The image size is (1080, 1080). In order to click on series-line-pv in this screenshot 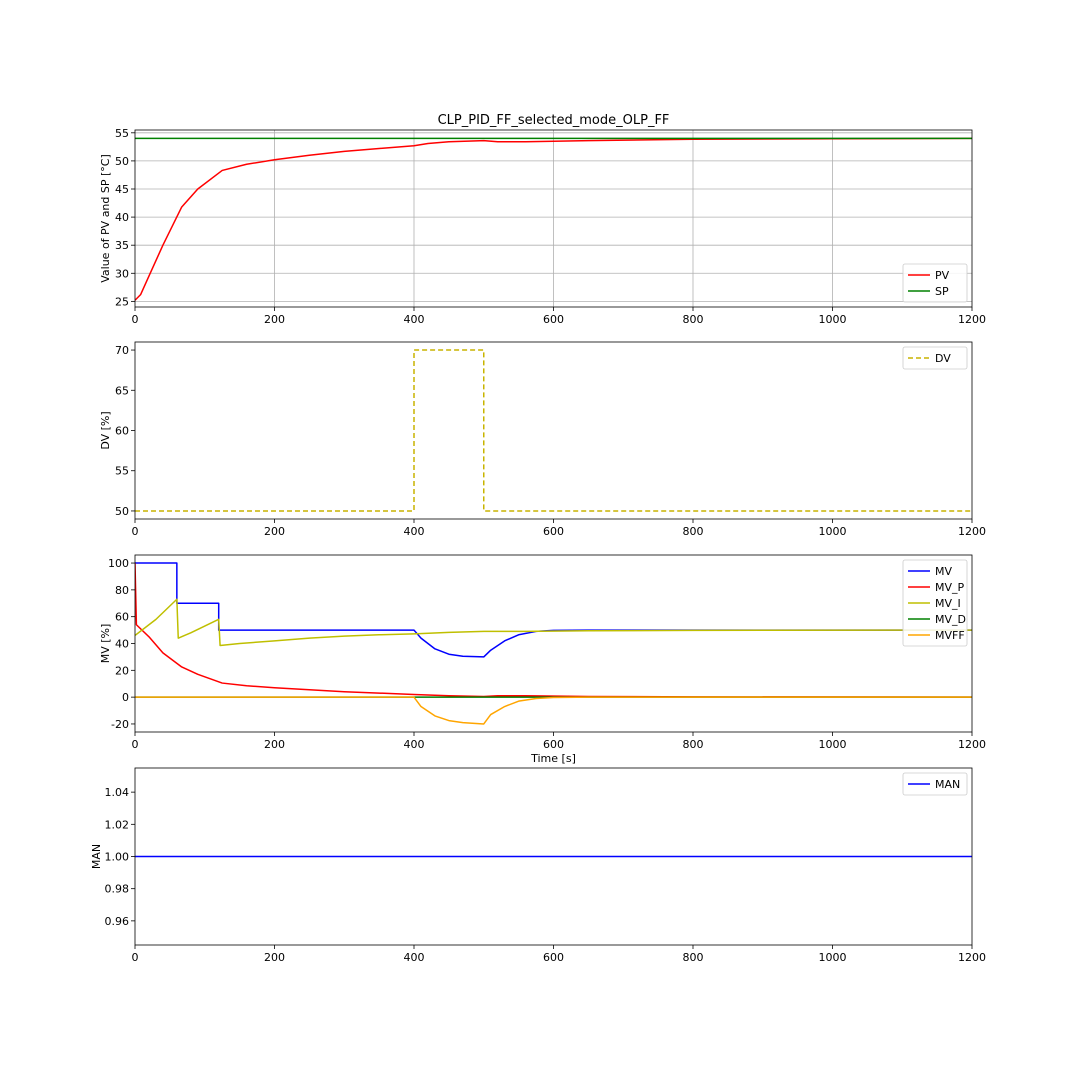, I will do `click(553, 219)`.